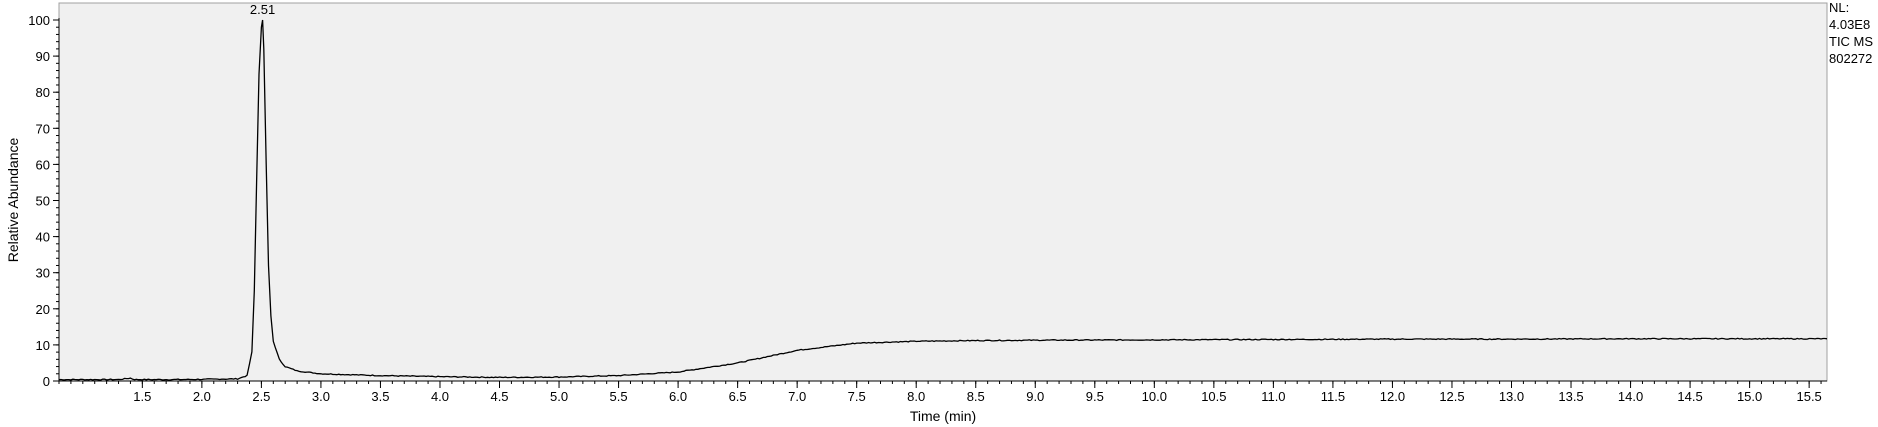  I want to click on info-line: TIC MS, so click(1851, 41).